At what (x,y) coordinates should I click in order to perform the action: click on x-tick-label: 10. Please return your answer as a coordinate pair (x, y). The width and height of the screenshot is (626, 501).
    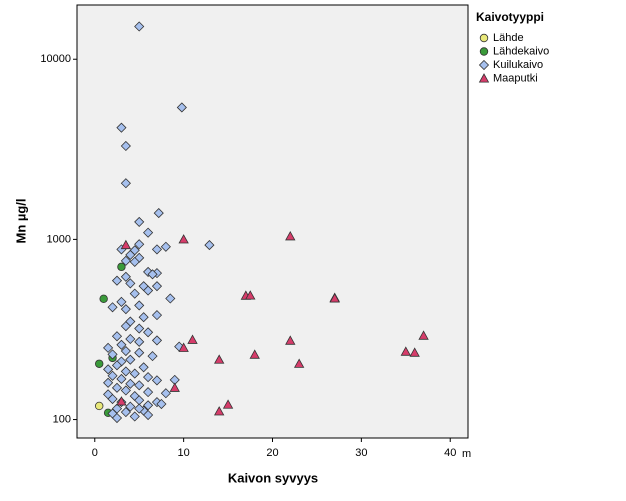
    Looking at the image, I should click on (184, 453).